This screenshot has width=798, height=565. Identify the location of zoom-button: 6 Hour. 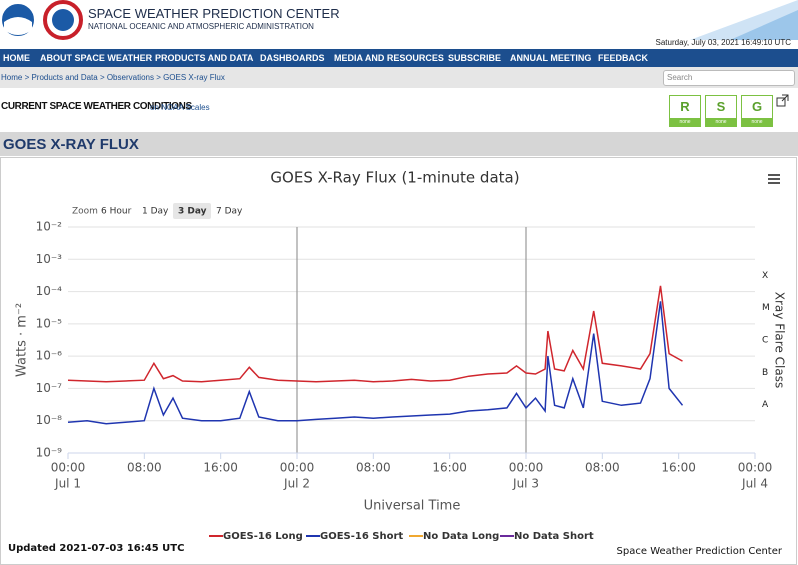
(116, 212).